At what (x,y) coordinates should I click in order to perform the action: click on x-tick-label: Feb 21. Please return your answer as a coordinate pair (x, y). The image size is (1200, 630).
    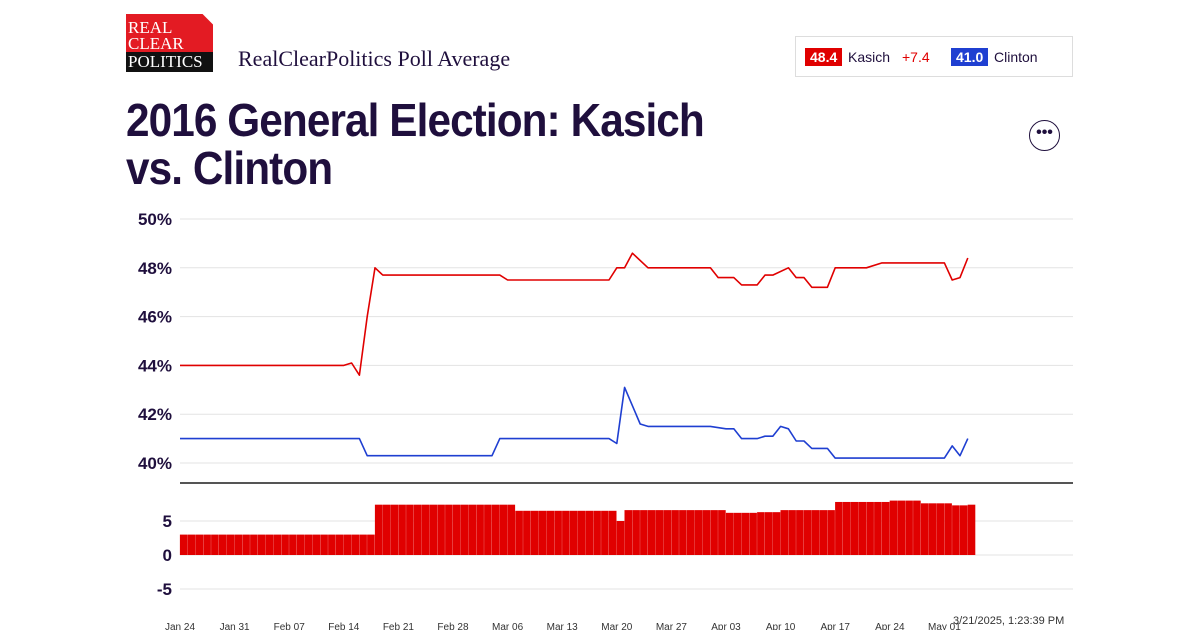
    Looking at the image, I should click on (399, 626).